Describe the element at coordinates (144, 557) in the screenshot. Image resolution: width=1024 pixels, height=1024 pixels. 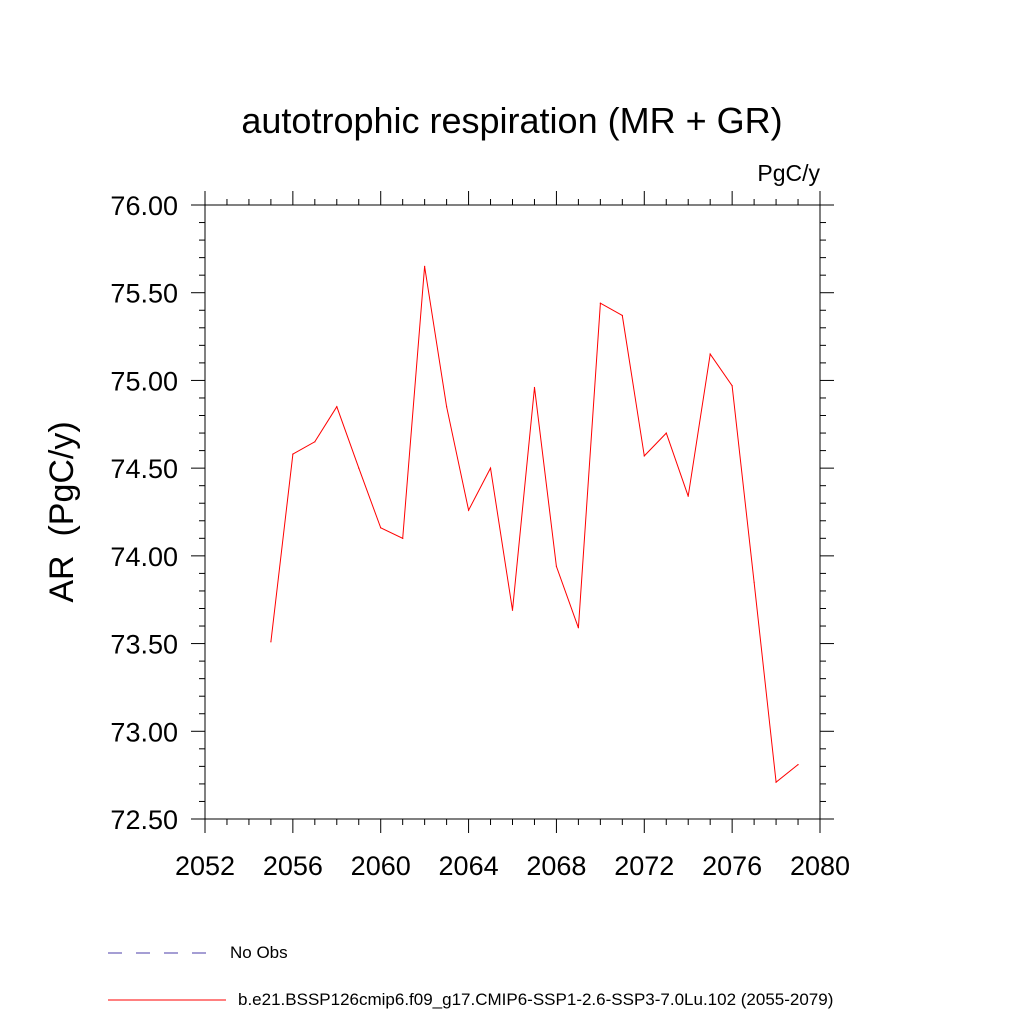
I see `y-tick-label: 74.00` at that location.